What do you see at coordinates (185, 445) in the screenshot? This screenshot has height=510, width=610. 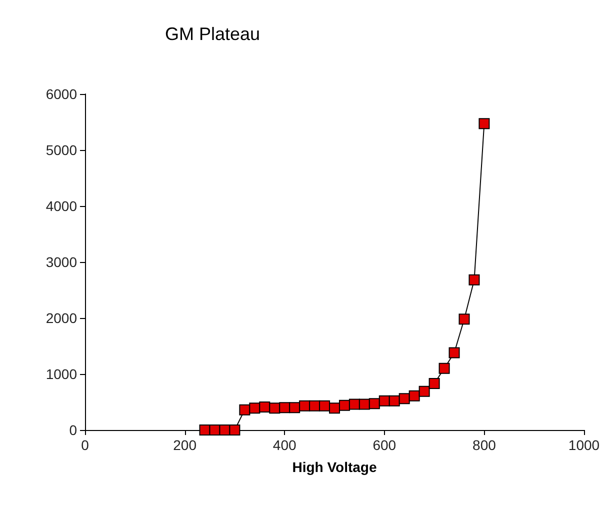 I see `x-tick-label: 200` at bounding box center [185, 445].